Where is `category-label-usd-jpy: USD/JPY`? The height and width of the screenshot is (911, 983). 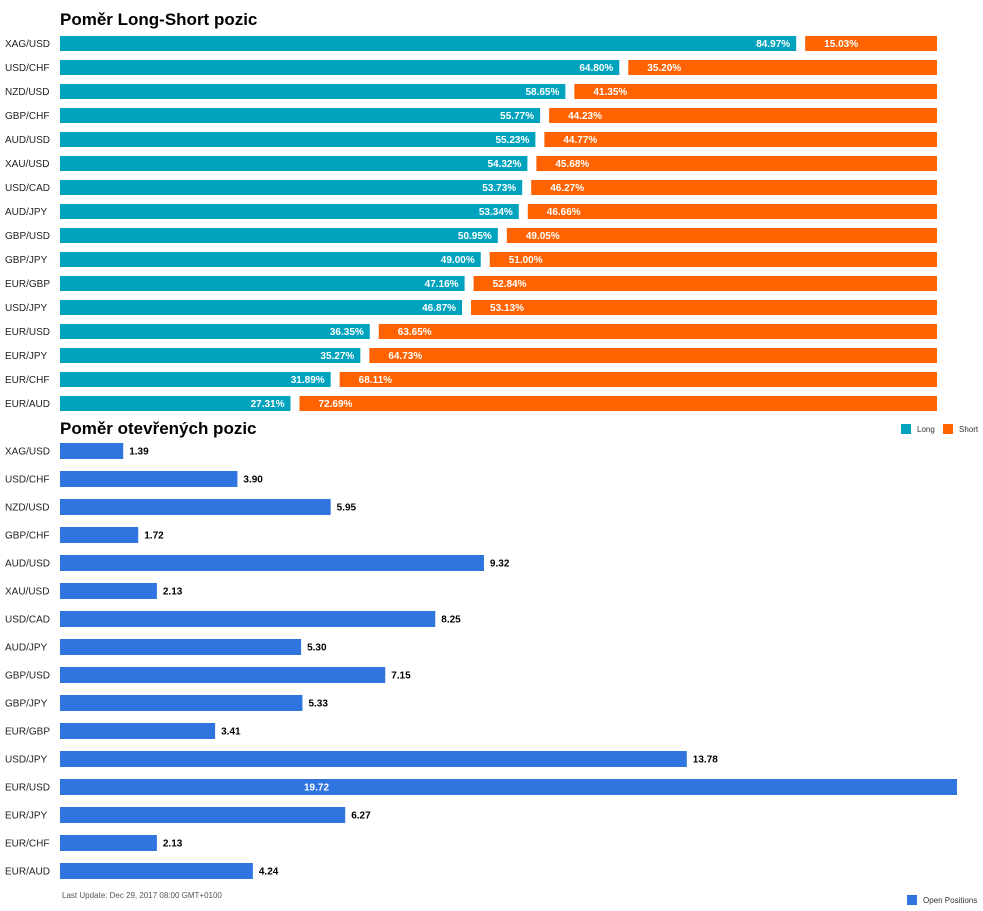
category-label-usd-jpy: USD/JPY is located at coordinates (26, 308).